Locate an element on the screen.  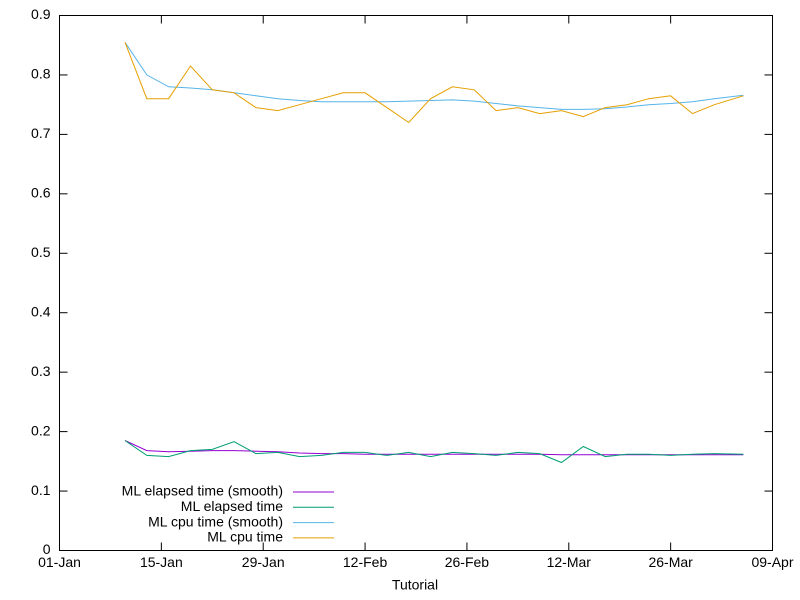
y-tick-label: 0 is located at coordinates (47, 549).